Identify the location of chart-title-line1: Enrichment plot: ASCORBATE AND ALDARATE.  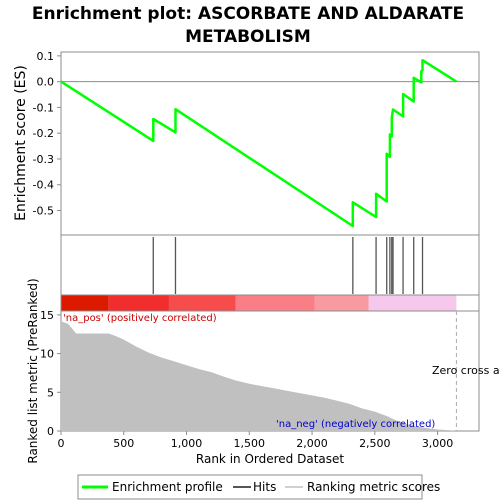
(248, 14).